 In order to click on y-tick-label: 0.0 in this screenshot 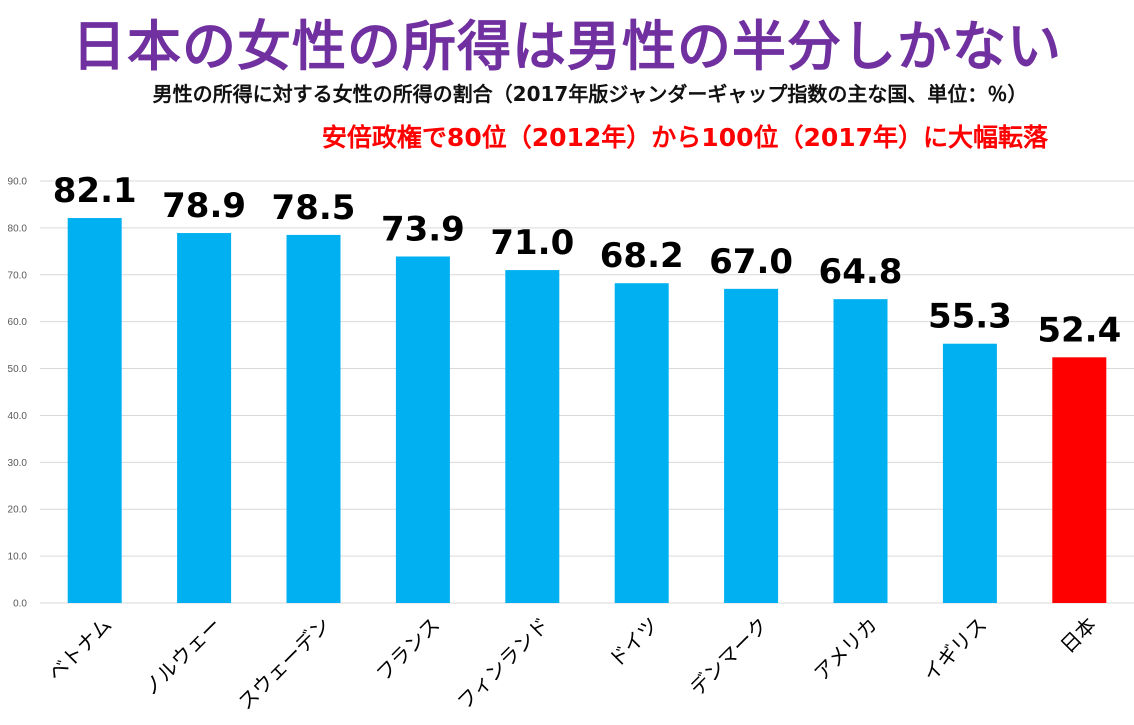, I will do `click(20, 604)`.